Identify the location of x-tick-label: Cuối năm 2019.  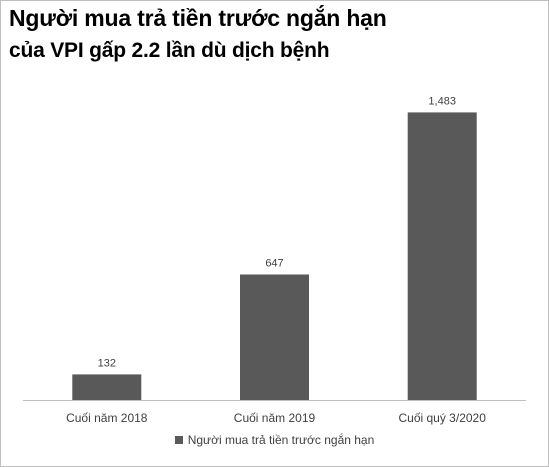
(275, 418).